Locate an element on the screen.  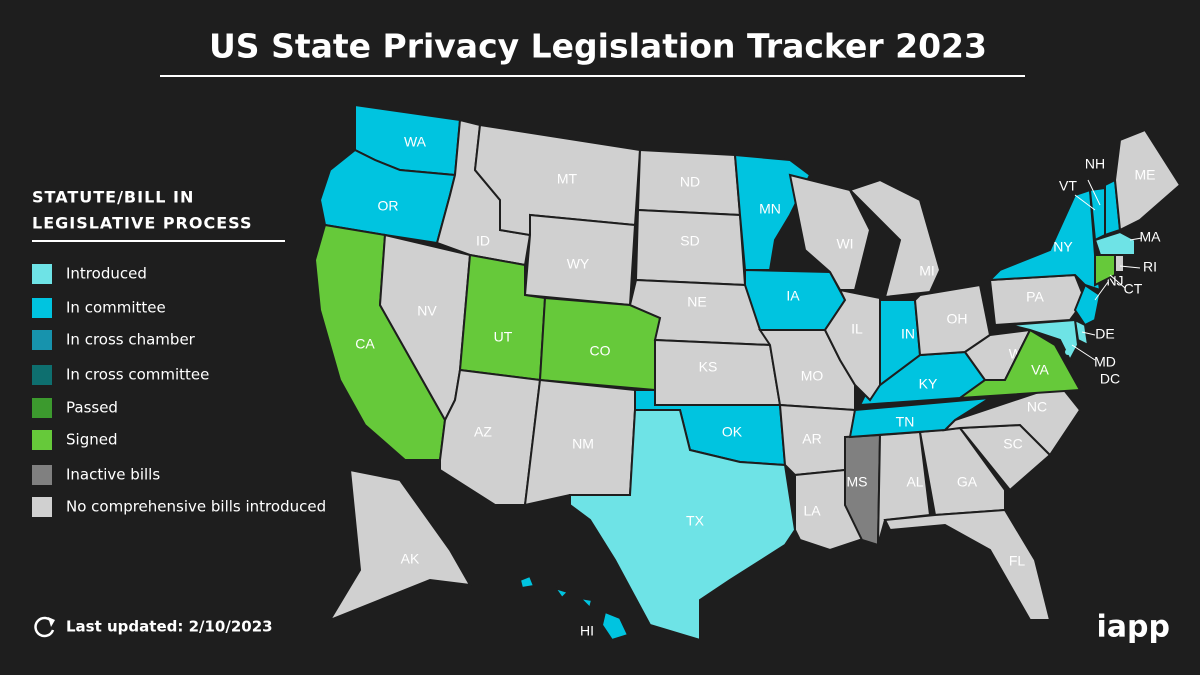
state-label: SD is located at coordinates (689, 241).